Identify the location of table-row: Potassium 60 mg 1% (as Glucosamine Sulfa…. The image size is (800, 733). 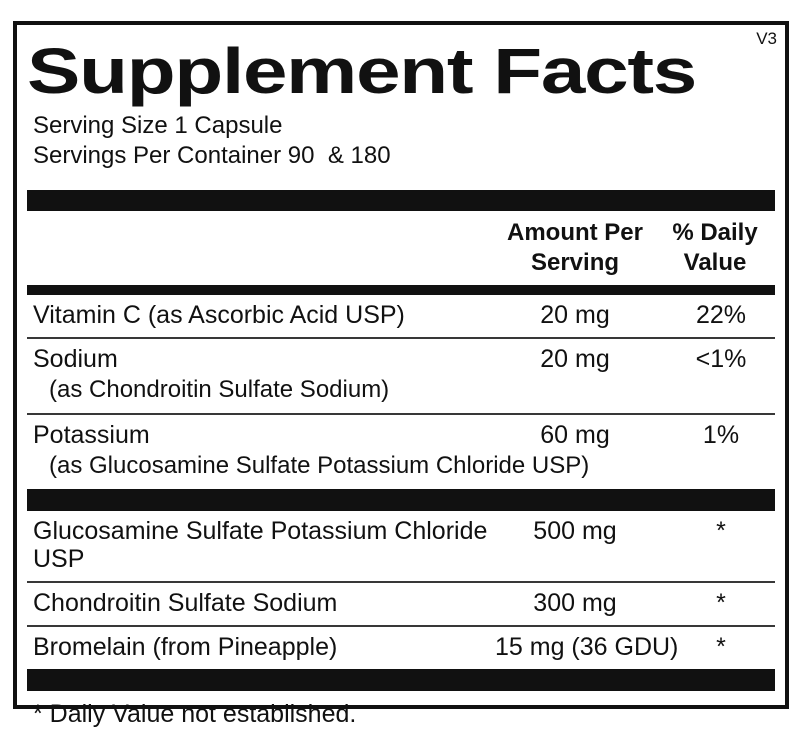
(401, 451).